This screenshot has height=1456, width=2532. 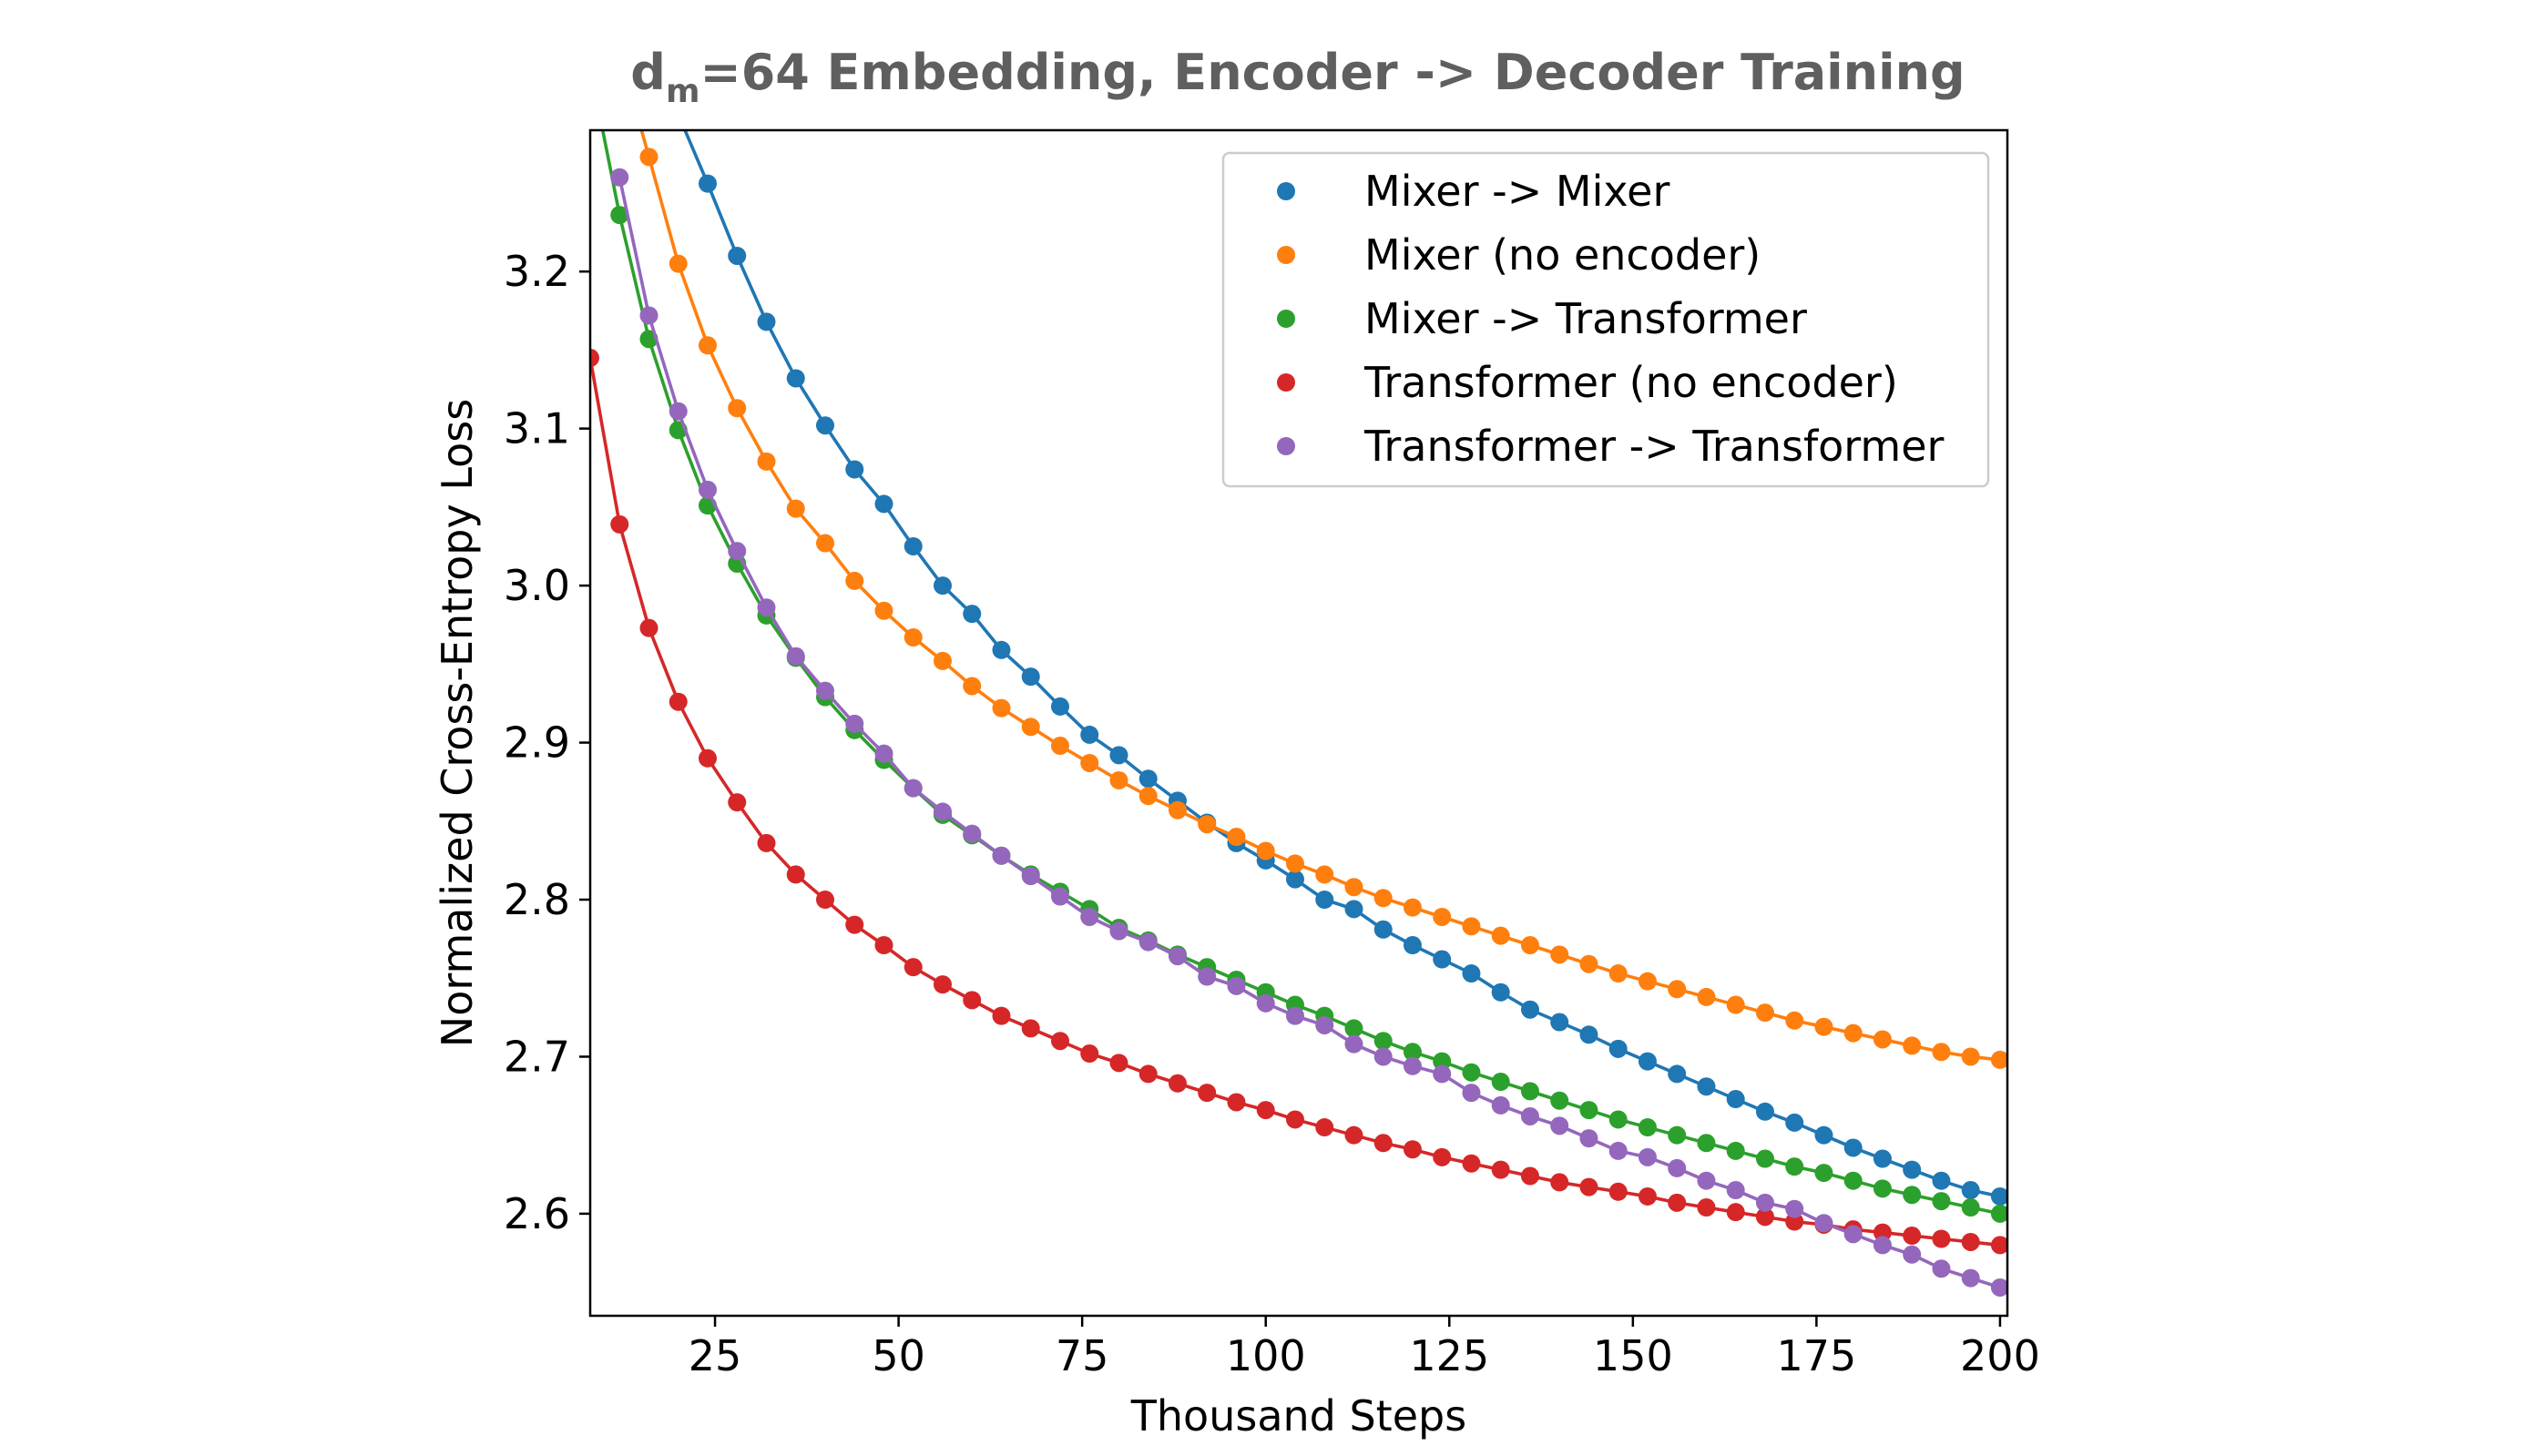 What do you see at coordinates (537, 271) in the screenshot?
I see `y-tick-label: 3.2` at bounding box center [537, 271].